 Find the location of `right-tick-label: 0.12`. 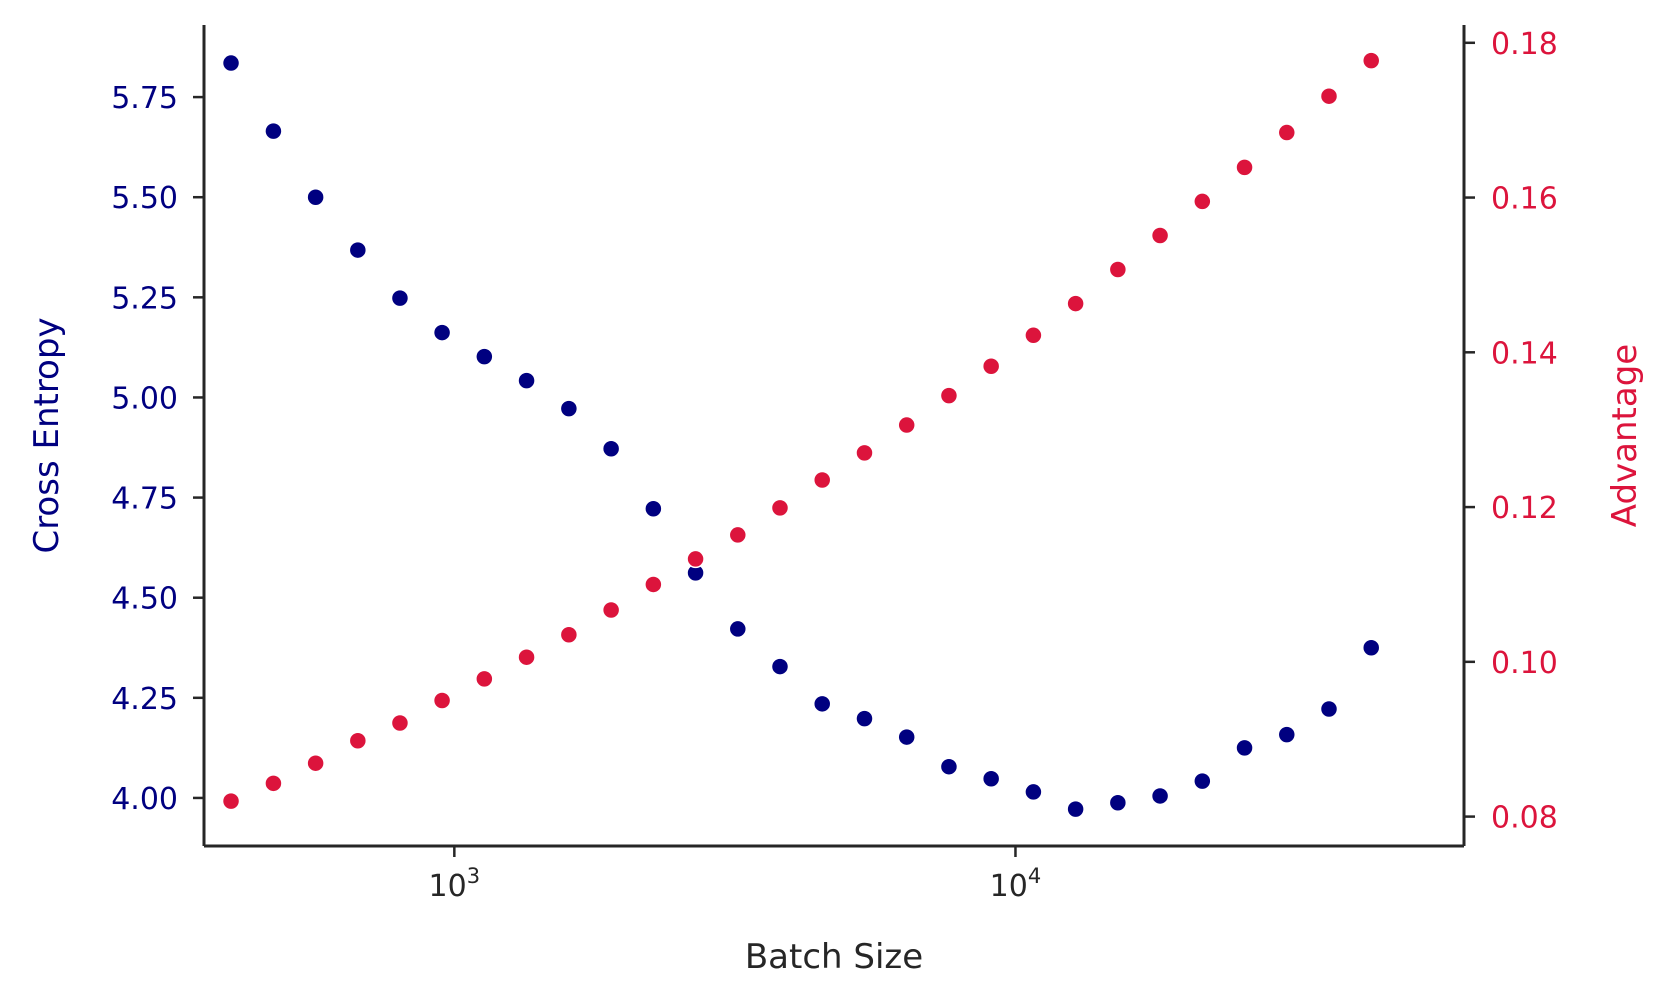

right-tick-label: 0.12 is located at coordinates (1524, 508).